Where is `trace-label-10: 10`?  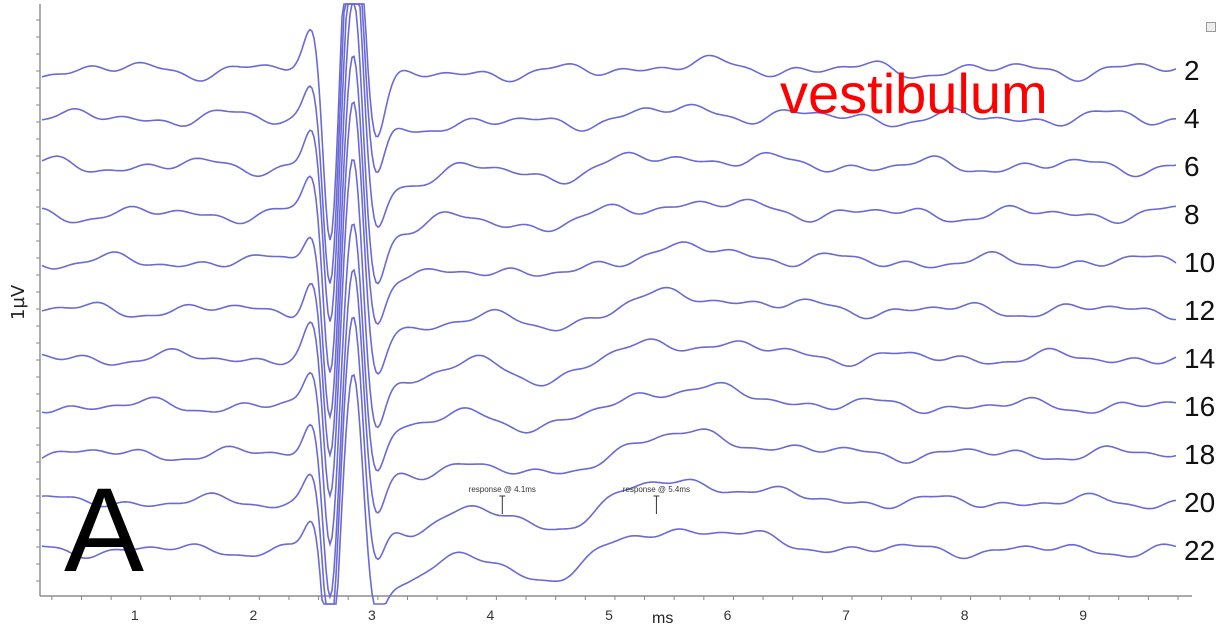
trace-label-10: 10 is located at coordinates (1199, 262).